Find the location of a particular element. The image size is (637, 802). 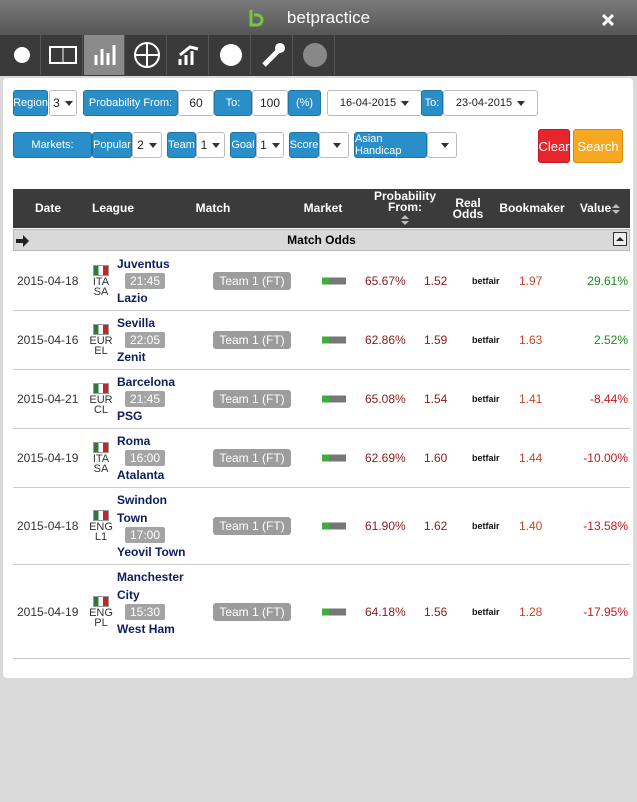

team-select: 1 is located at coordinates (210, 145).